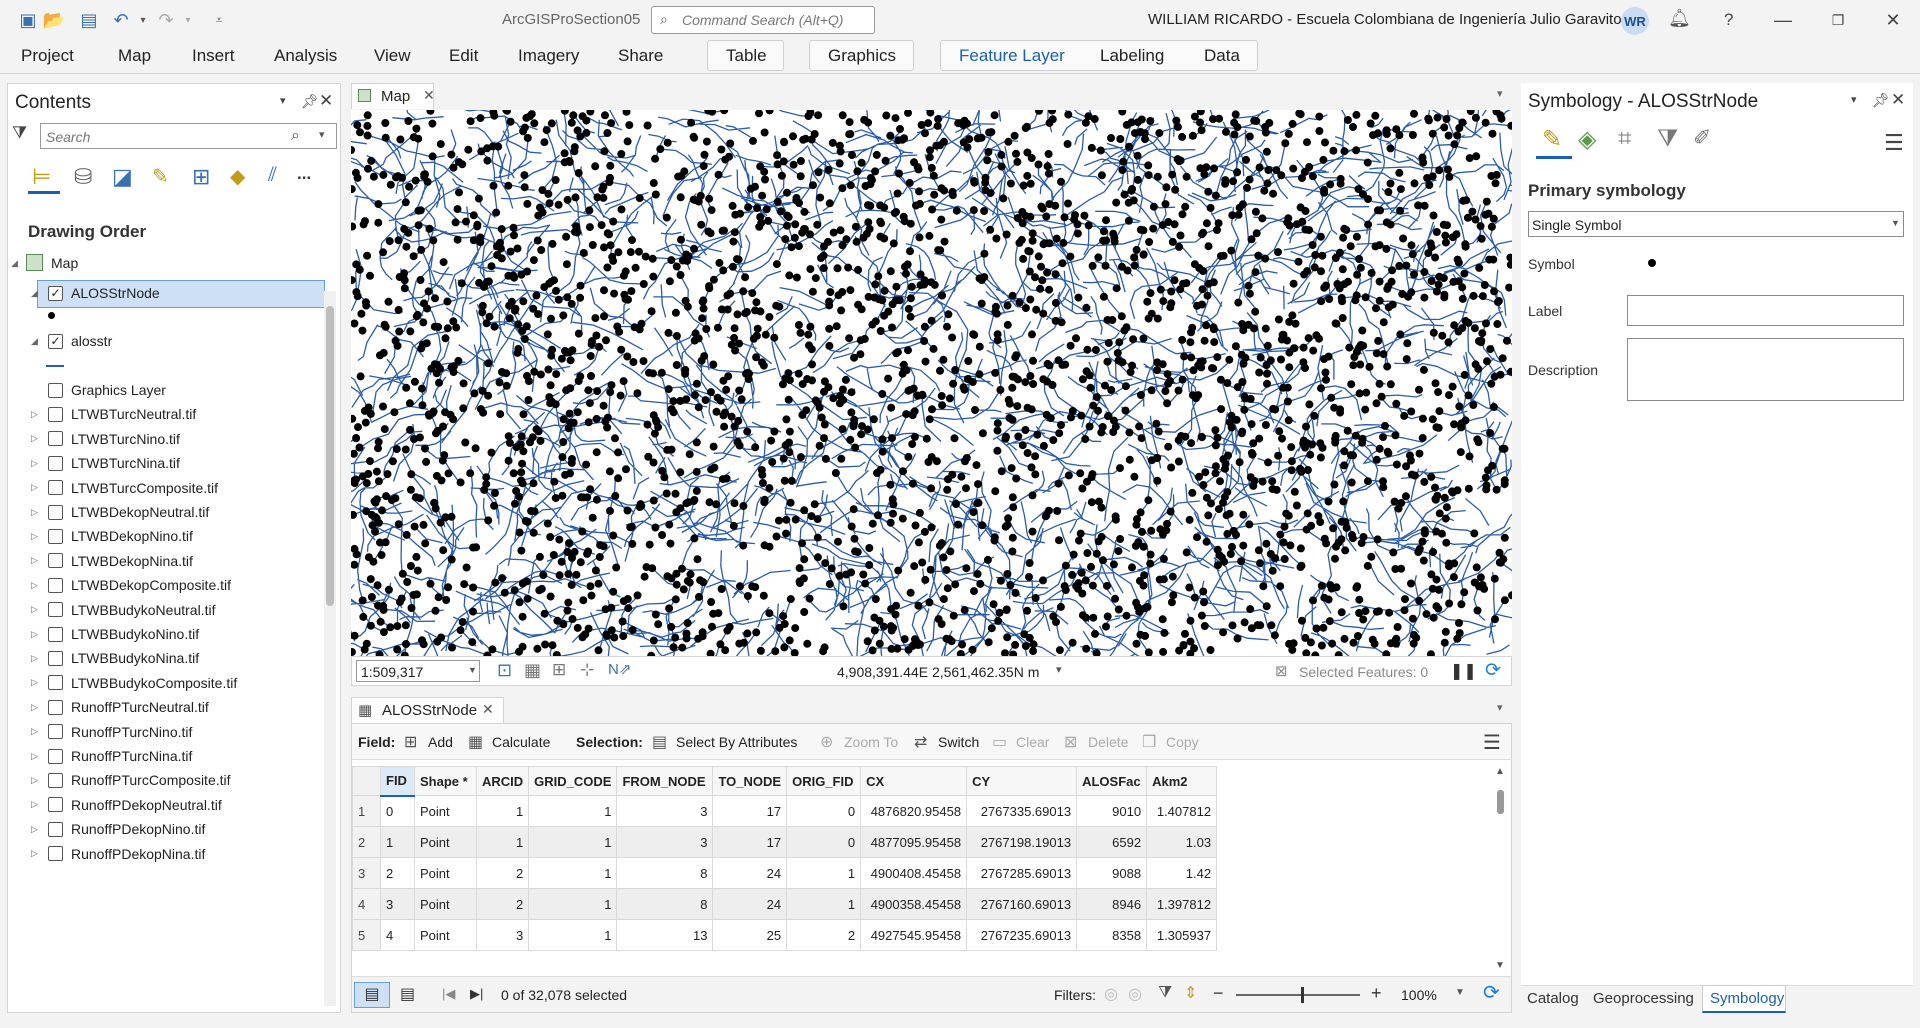 The image size is (1920, 1028). What do you see at coordinates (502, 935) in the screenshot?
I see `table-cell: 3` at bounding box center [502, 935].